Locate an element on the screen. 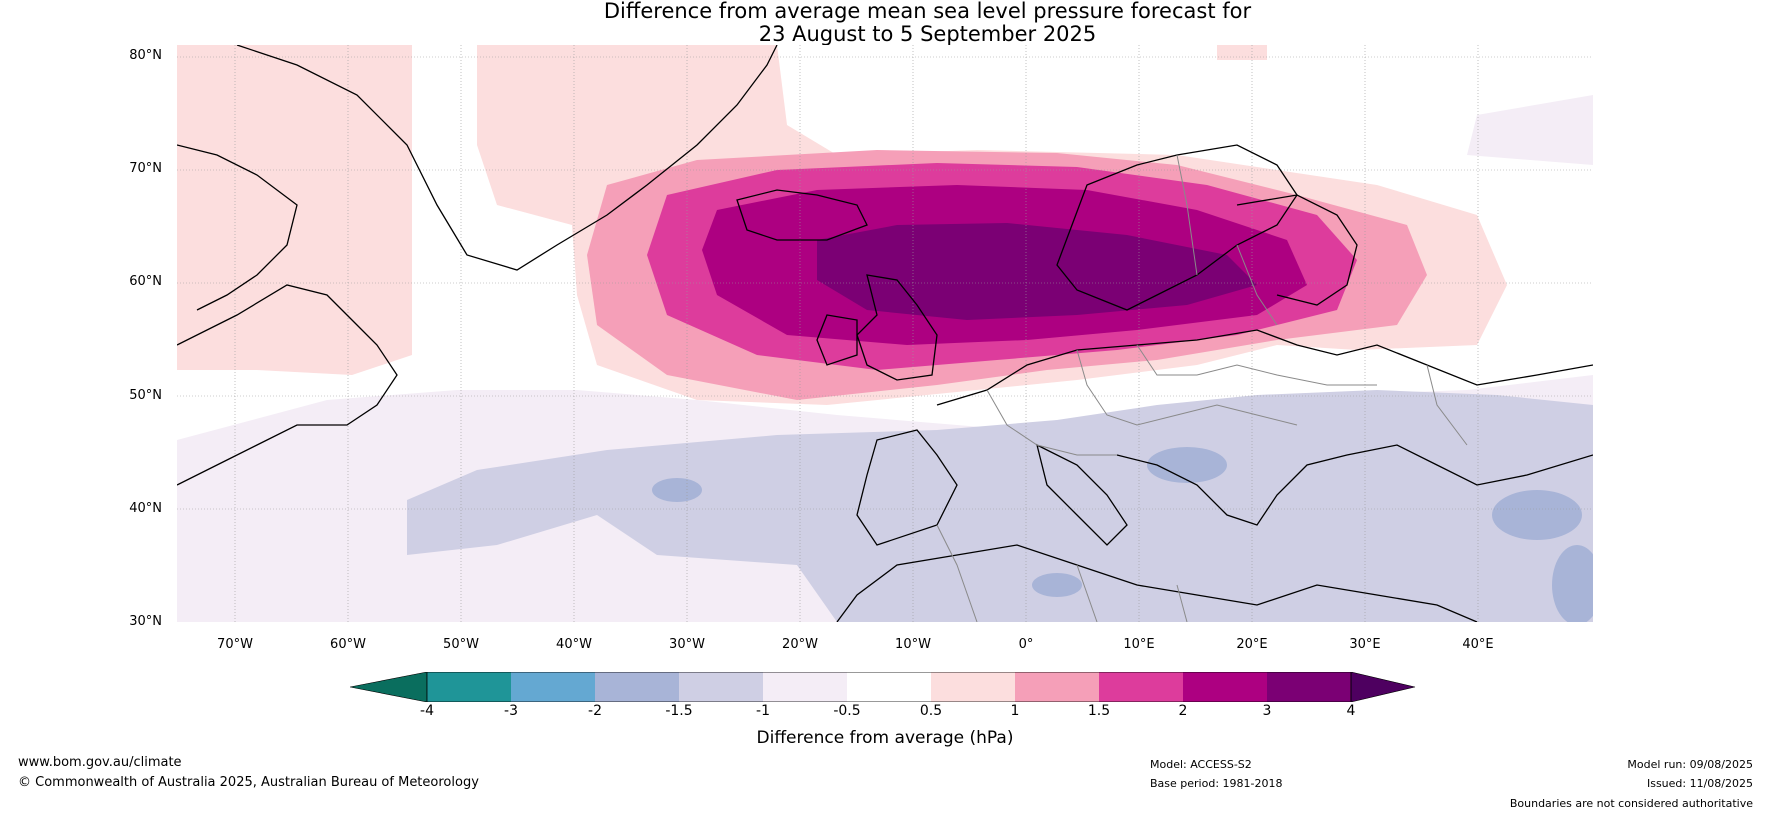 The image size is (1770, 816). model-run-date: Model run: 09/08/2025 is located at coordinates (1690, 764).